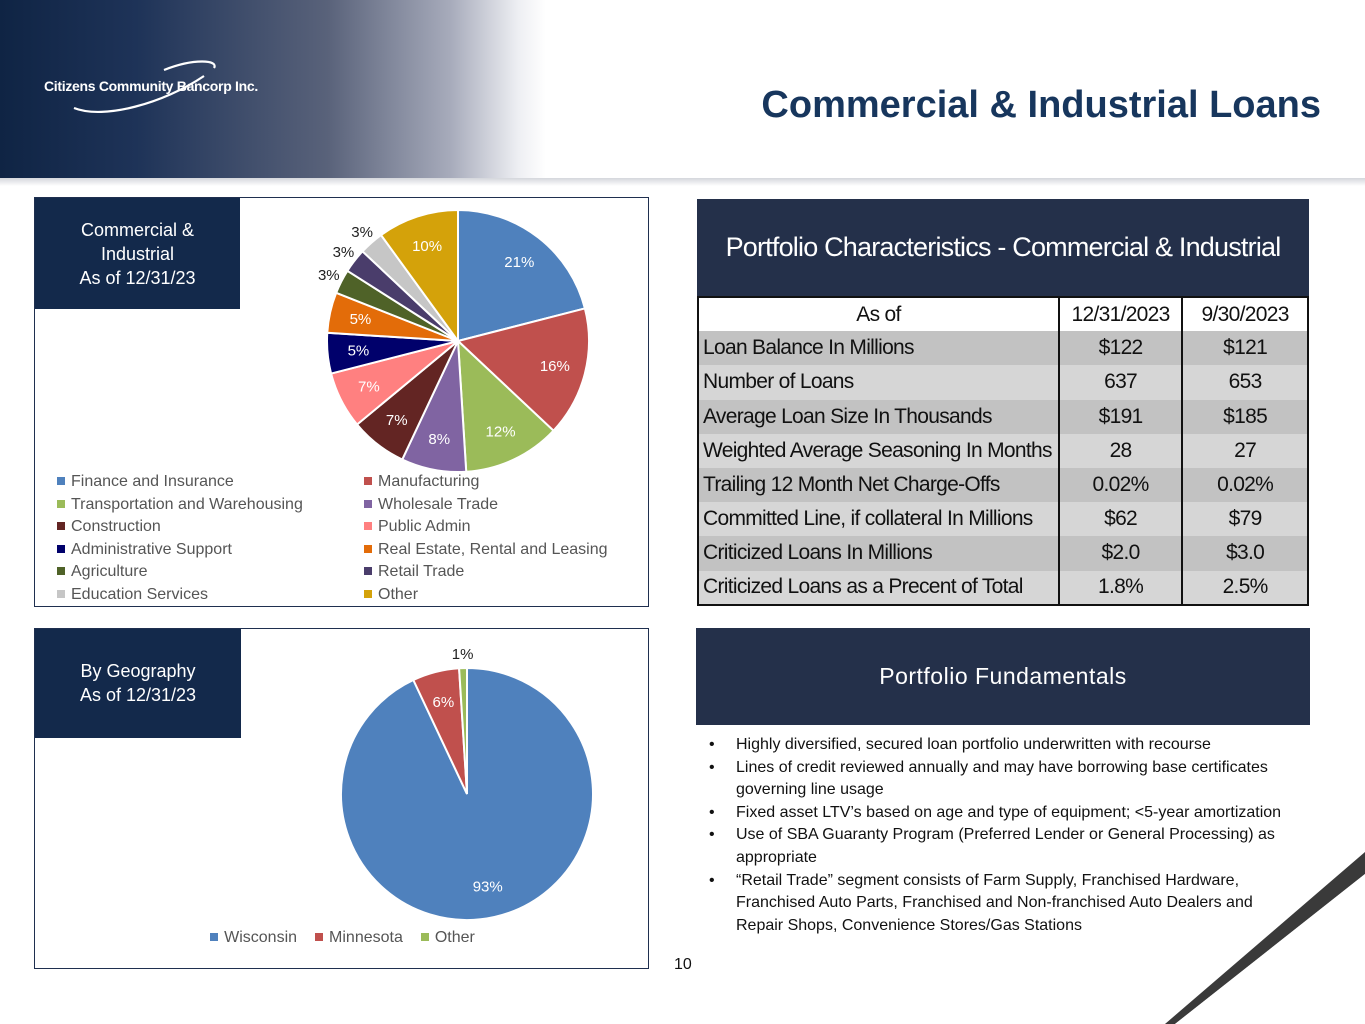 This screenshot has width=1365, height=1024. Describe the element at coordinates (421, 482) in the screenshot. I see `legend-item: Manufacturing` at that location.